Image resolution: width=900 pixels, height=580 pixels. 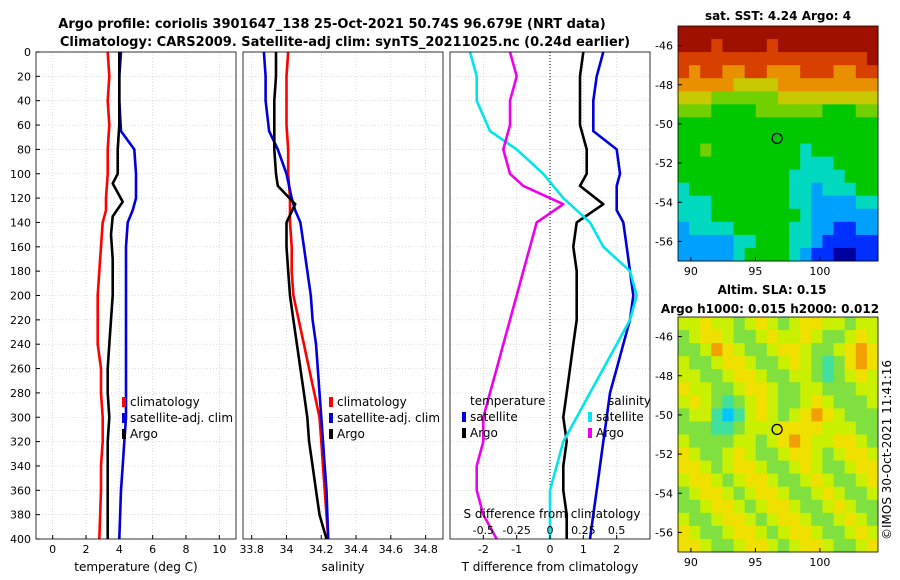 I want to click on sla-map-title: Altim. SLA: 0.15, so click(x=772, y=290).